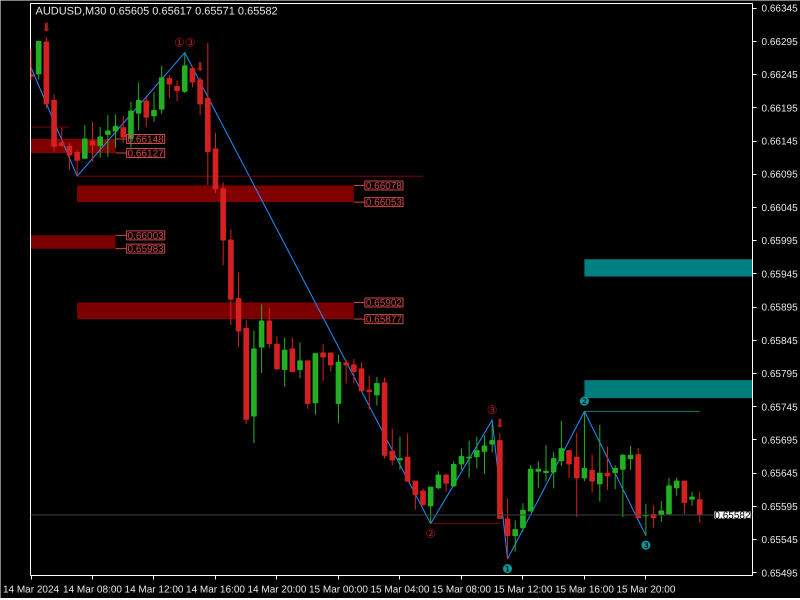 This screenshot has height=600, width=800. Describe the element at coordinates (780, 208) in the screenshot. I see `y-tick-label: 0.66045` at that location.